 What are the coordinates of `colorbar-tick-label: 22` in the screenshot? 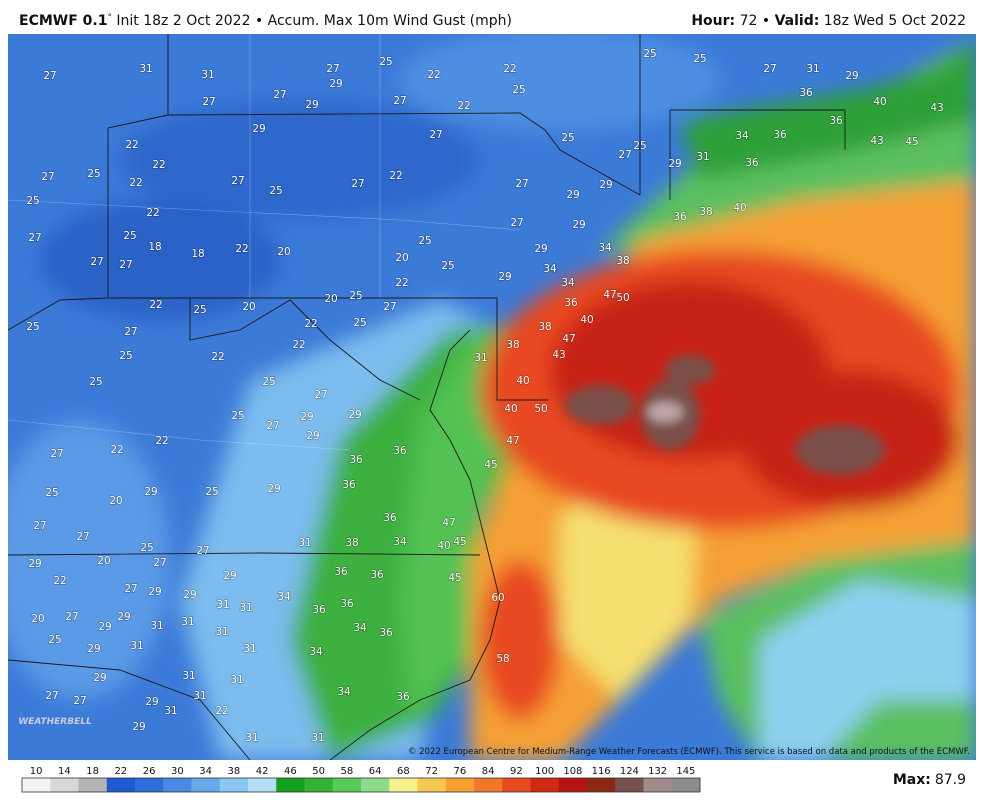 It's located at (121, 771).